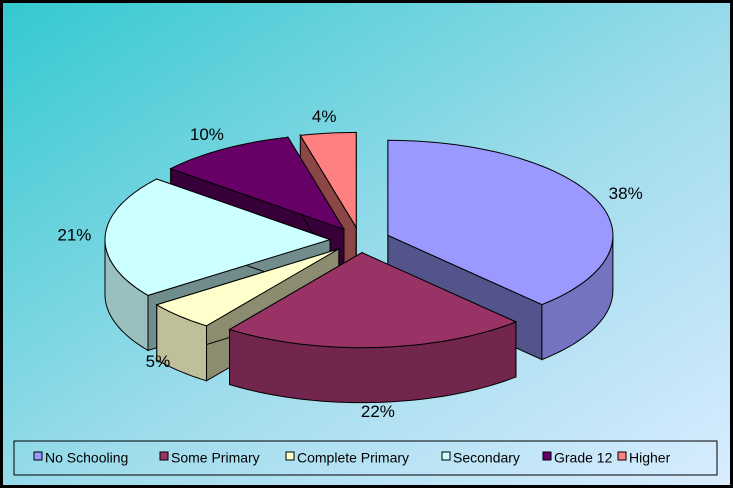  What do you see at coordinates (626, 193) in the screenshot?
I see `data-label: 38%` at bounding box center [626, 193].